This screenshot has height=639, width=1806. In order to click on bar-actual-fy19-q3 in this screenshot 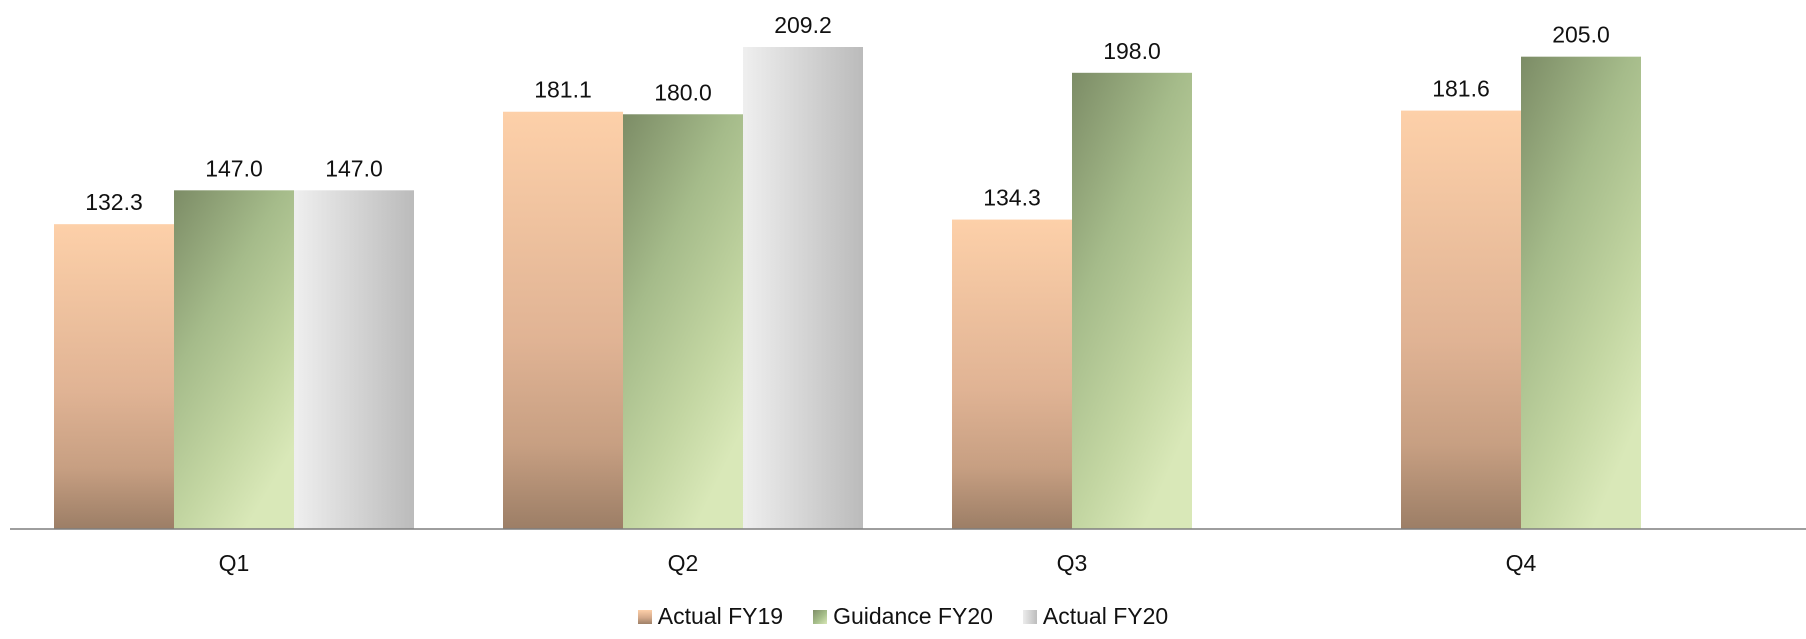, I will do `click(1012, 374)`.